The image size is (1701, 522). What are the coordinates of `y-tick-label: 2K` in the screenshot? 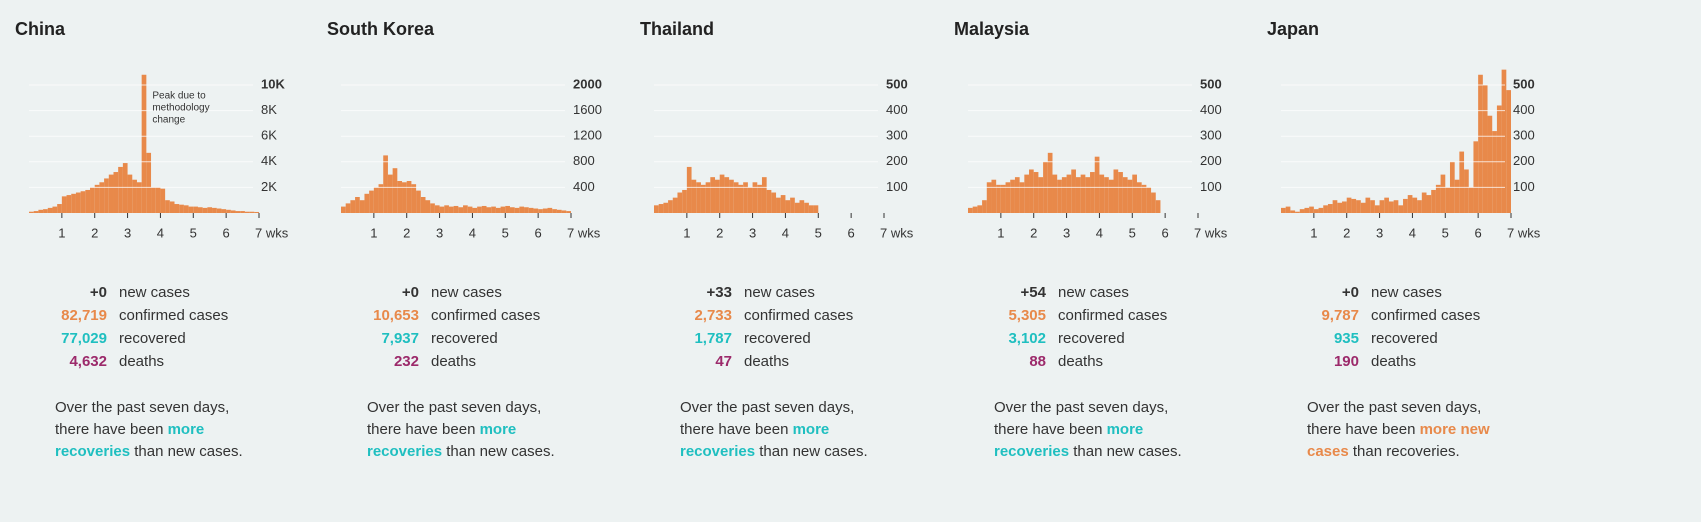 It's located at (269, 186).